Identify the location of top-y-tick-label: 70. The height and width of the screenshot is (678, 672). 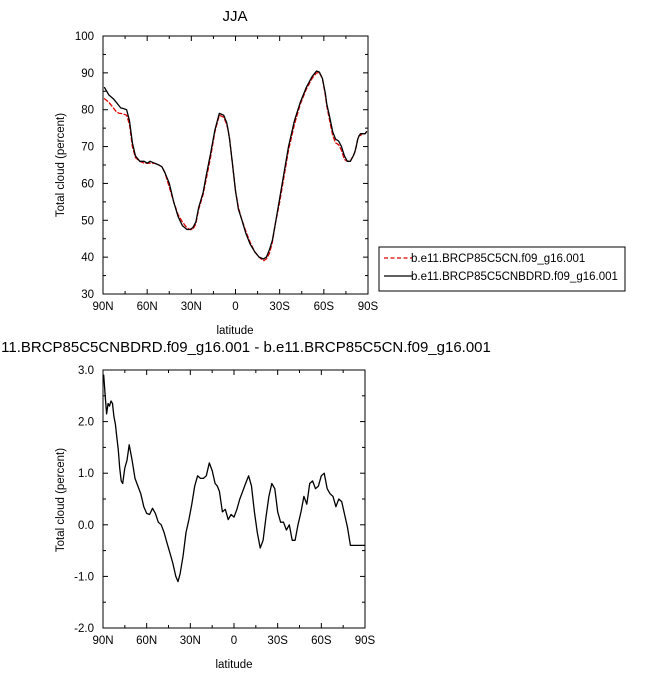
(87, 148).